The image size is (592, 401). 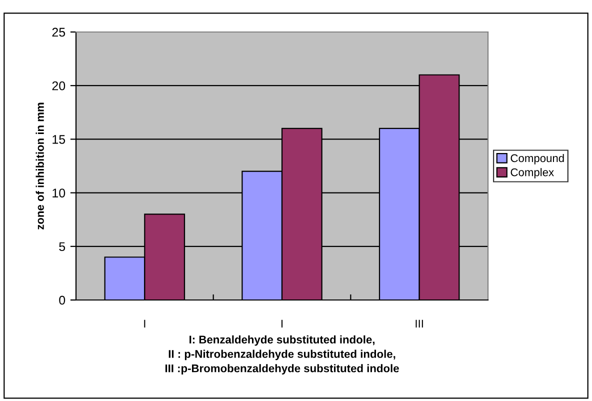 I want to click on legend-label: Complex, so click(x=532, y=173).